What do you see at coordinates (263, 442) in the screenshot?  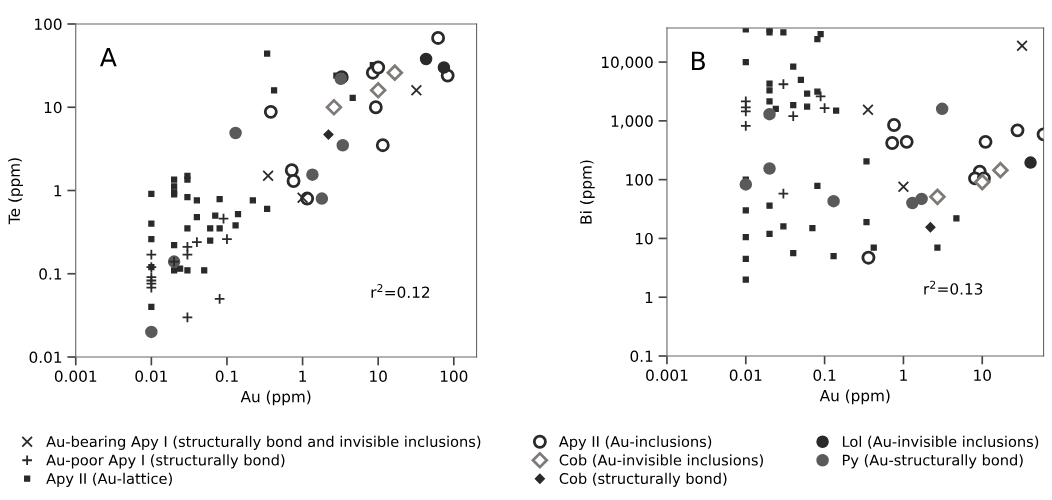 I see `legend-label: Au-bearing Apy I (structurally bond and invisible inclusions)` at bounding box center [263, 442].